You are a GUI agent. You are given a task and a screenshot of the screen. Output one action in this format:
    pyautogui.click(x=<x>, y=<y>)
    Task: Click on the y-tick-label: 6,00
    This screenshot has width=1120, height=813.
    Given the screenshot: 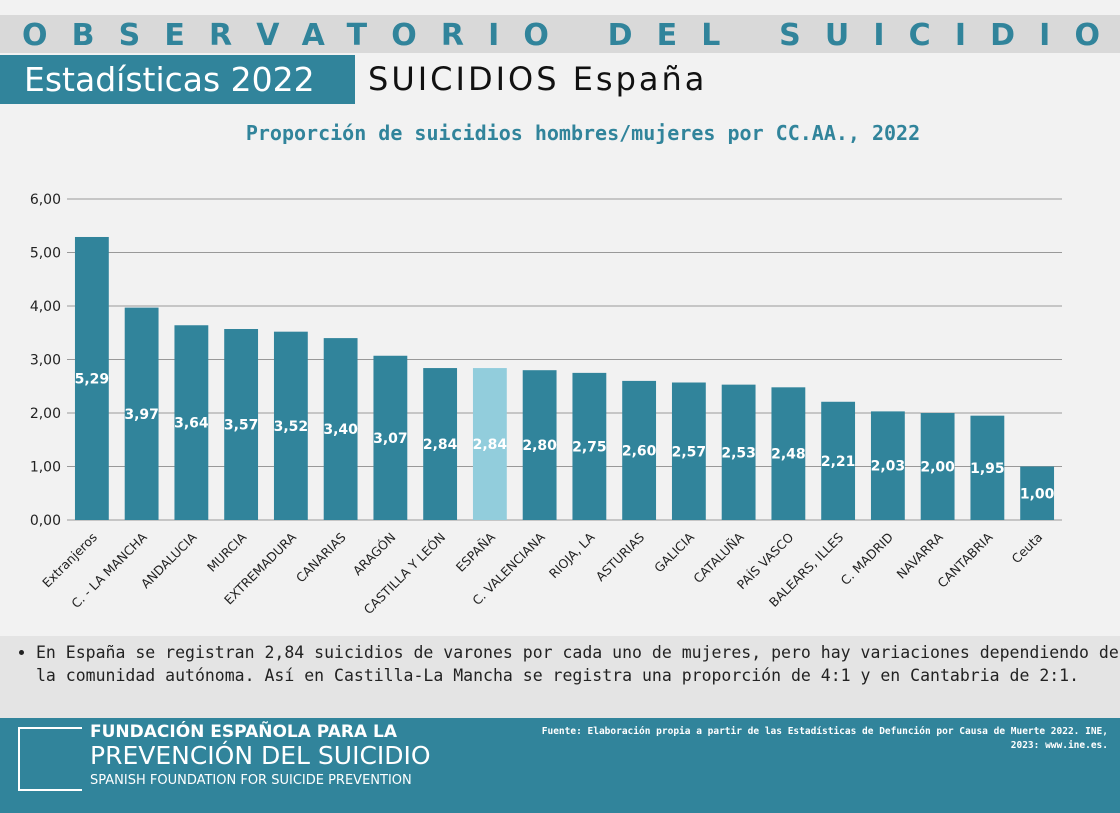 What is the action you would take?
    pyautogui.click(x=45, y=200)
    